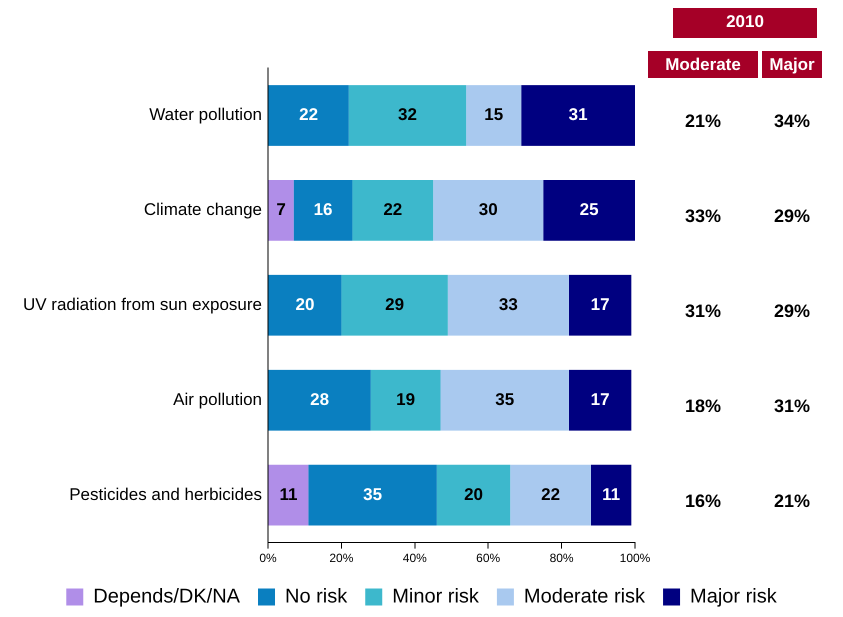  I want to click on data-label: 16, so click(323, 210).